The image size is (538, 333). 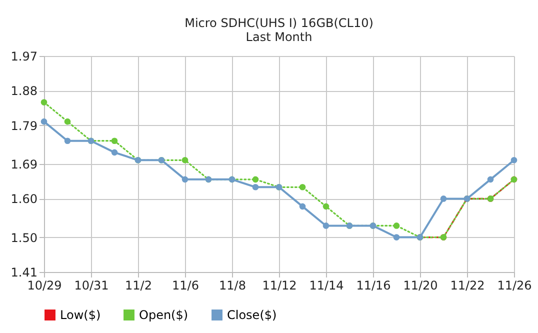 What do you see at coordinates (80, 315) in the screenshot?
I see `legend-label: Low($)` at bounding box center [80, 315].